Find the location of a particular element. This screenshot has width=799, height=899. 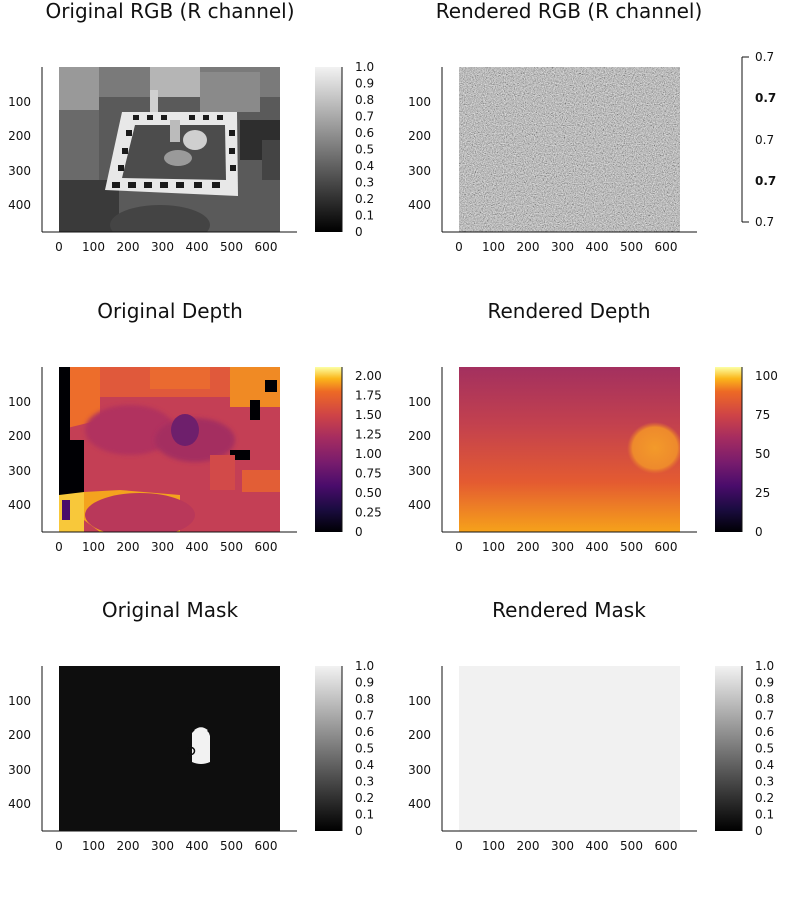

panel-original-depth: Original Depth 0 is located at coordinates (195, 426).